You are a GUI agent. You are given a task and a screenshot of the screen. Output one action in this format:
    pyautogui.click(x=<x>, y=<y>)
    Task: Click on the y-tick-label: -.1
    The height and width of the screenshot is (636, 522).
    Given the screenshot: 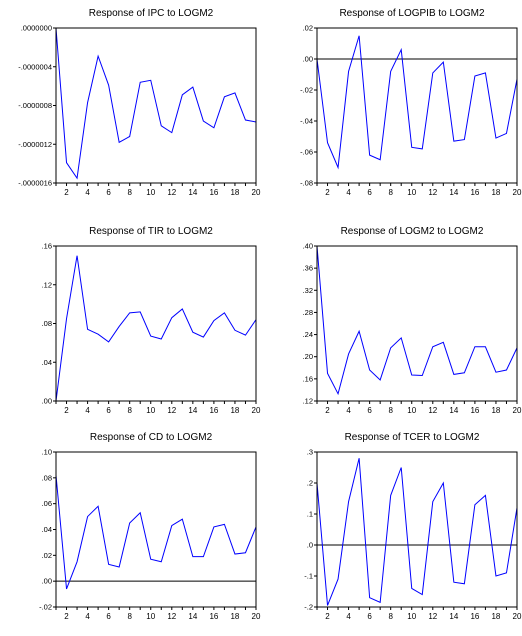 What is the action you would take?
    pyautogui.click(x=308, y=576)
    